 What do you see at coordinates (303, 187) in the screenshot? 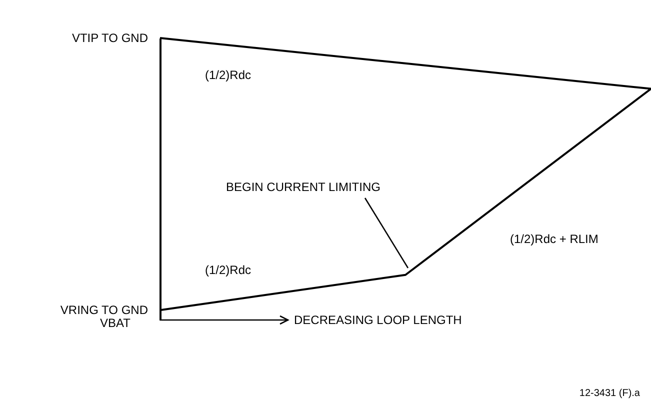
I see `annotation: BEGIN CURRENT LIMITING` at bounding box center [303, 187].